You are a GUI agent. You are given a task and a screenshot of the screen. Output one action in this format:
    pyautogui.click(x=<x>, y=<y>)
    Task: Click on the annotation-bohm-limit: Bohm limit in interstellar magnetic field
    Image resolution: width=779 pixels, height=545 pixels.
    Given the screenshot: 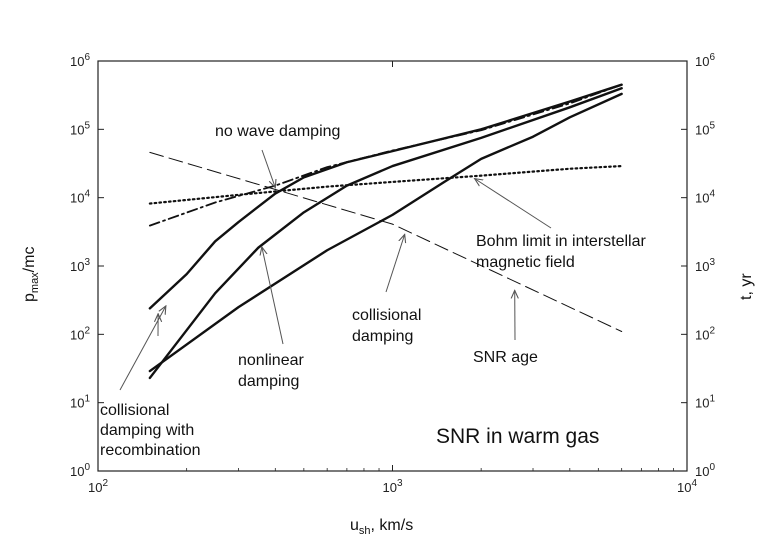 What is the action you would take?
    pyautogui.click(x=561, y=252)
    